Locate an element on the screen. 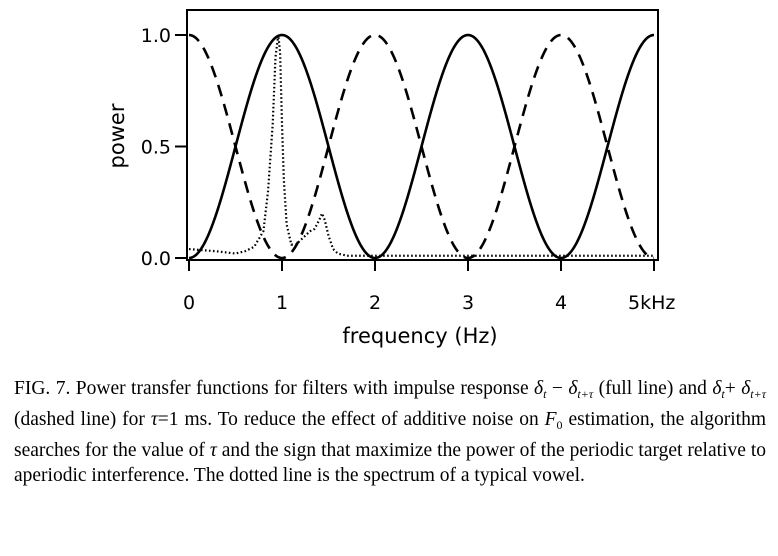 Image resolution: width=778 pixels, height=556 pixels. figure-label: FIG. 7. is located at coordinates (42, 388).